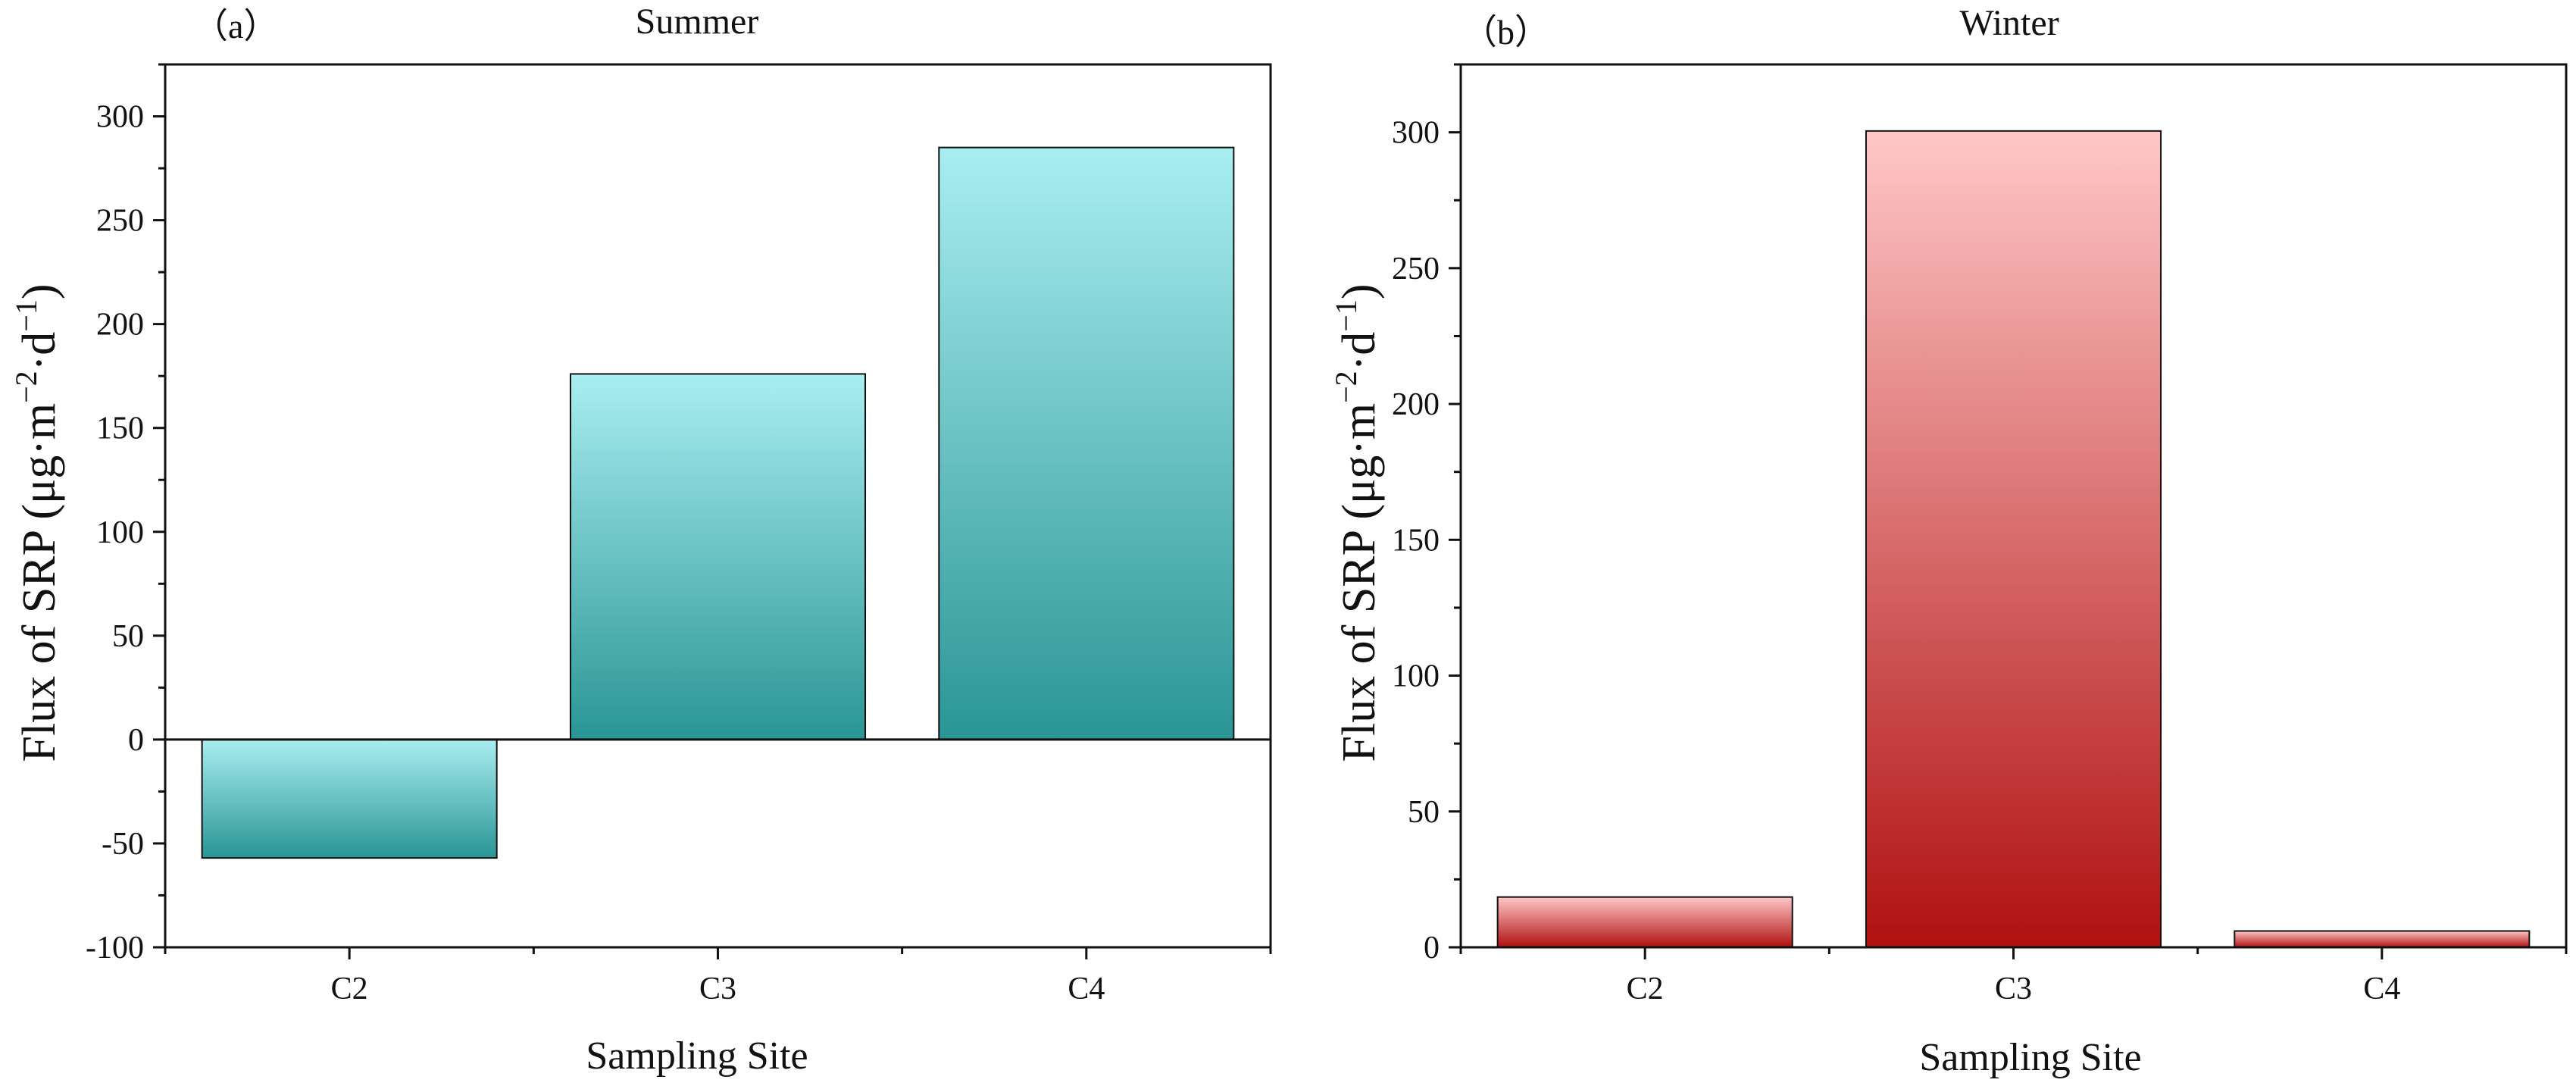 The image size is (2576, 1089). I want to click on y-tick-label-summer: 250, so click(120, 221).